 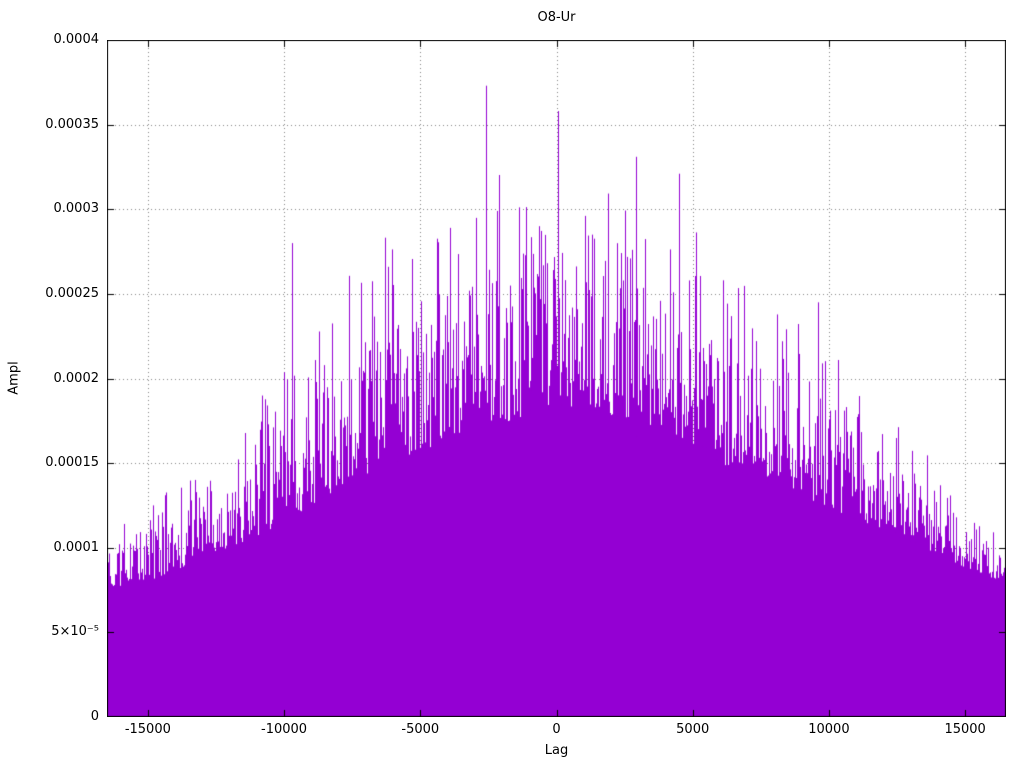 I want to click on y-tick-label: 0.0003, so click(x=76, y=209).